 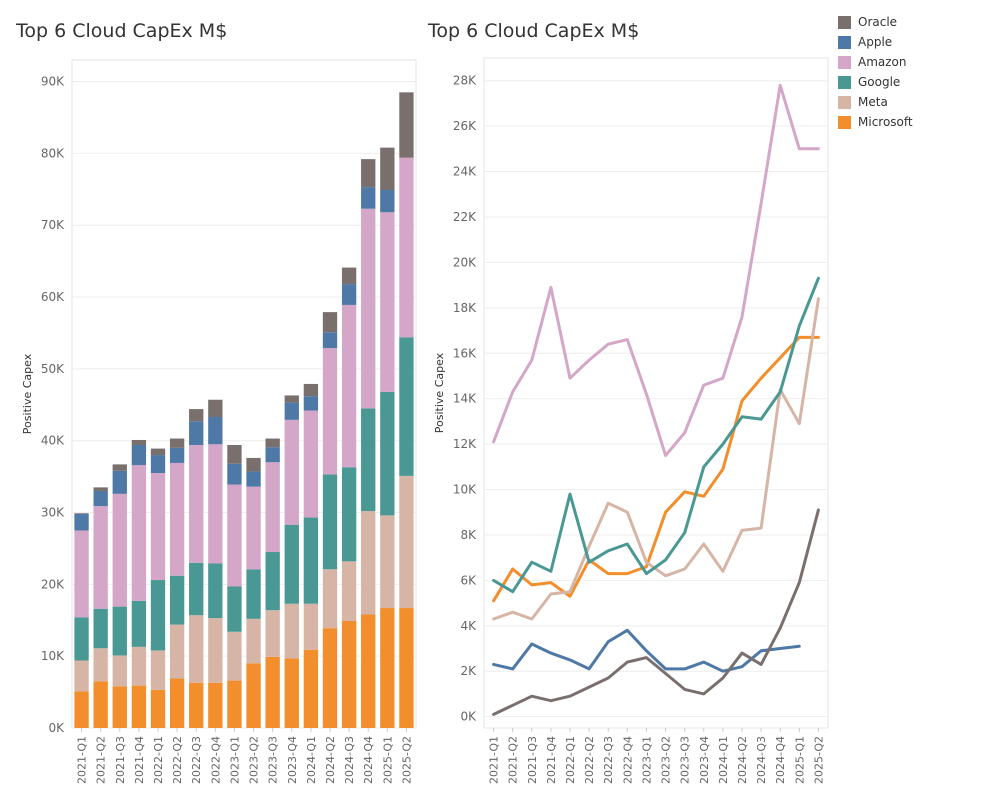 I want to click on legend-label: Oracle, so click(x=878, y=22).